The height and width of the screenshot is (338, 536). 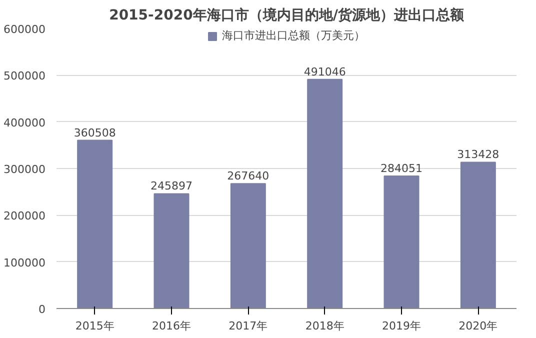 I want to click on y-tick-label: 100000, so click(x=25, y=263).